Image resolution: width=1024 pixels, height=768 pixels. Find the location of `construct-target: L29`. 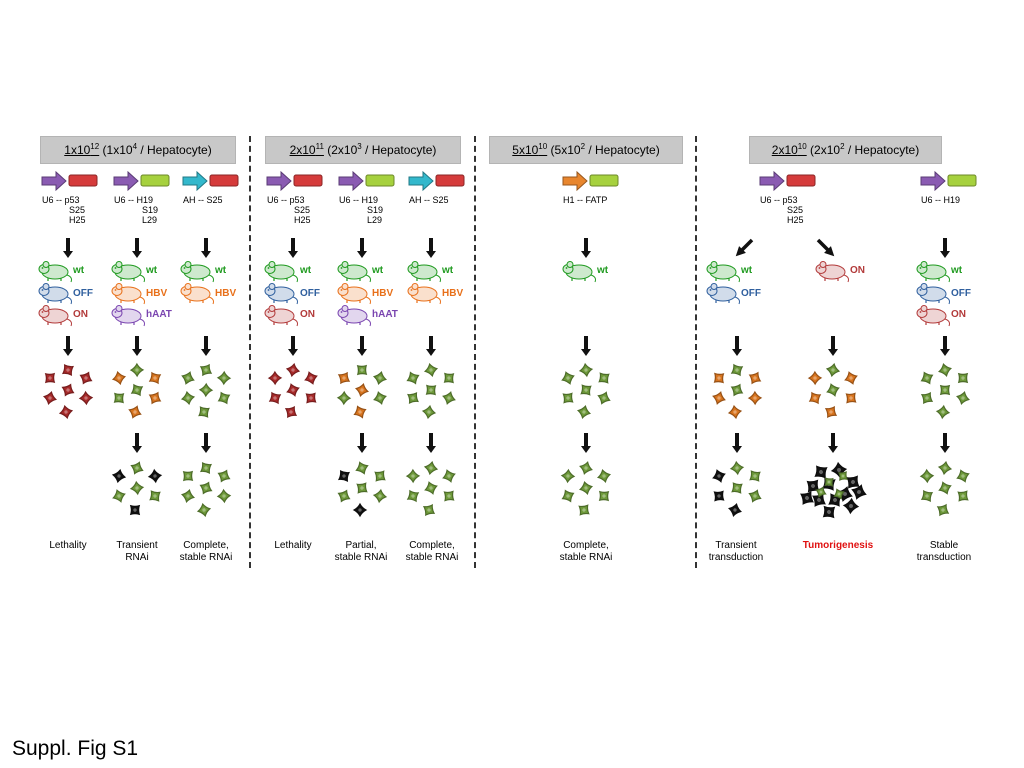

construct-target: L29 is located at coordinates (375, 220).